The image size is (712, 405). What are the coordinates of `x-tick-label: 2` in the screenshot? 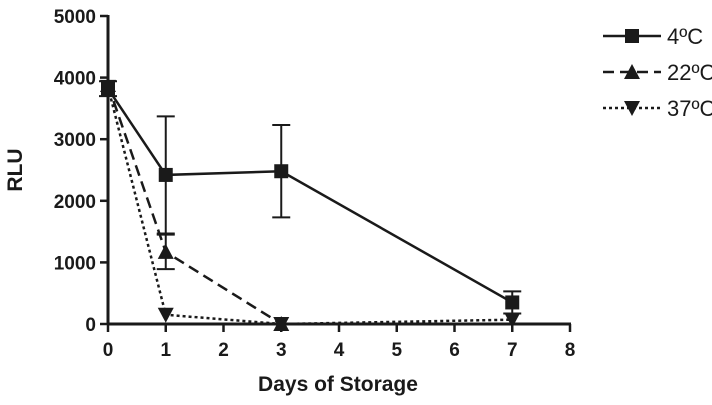 It's located at (223, 350).